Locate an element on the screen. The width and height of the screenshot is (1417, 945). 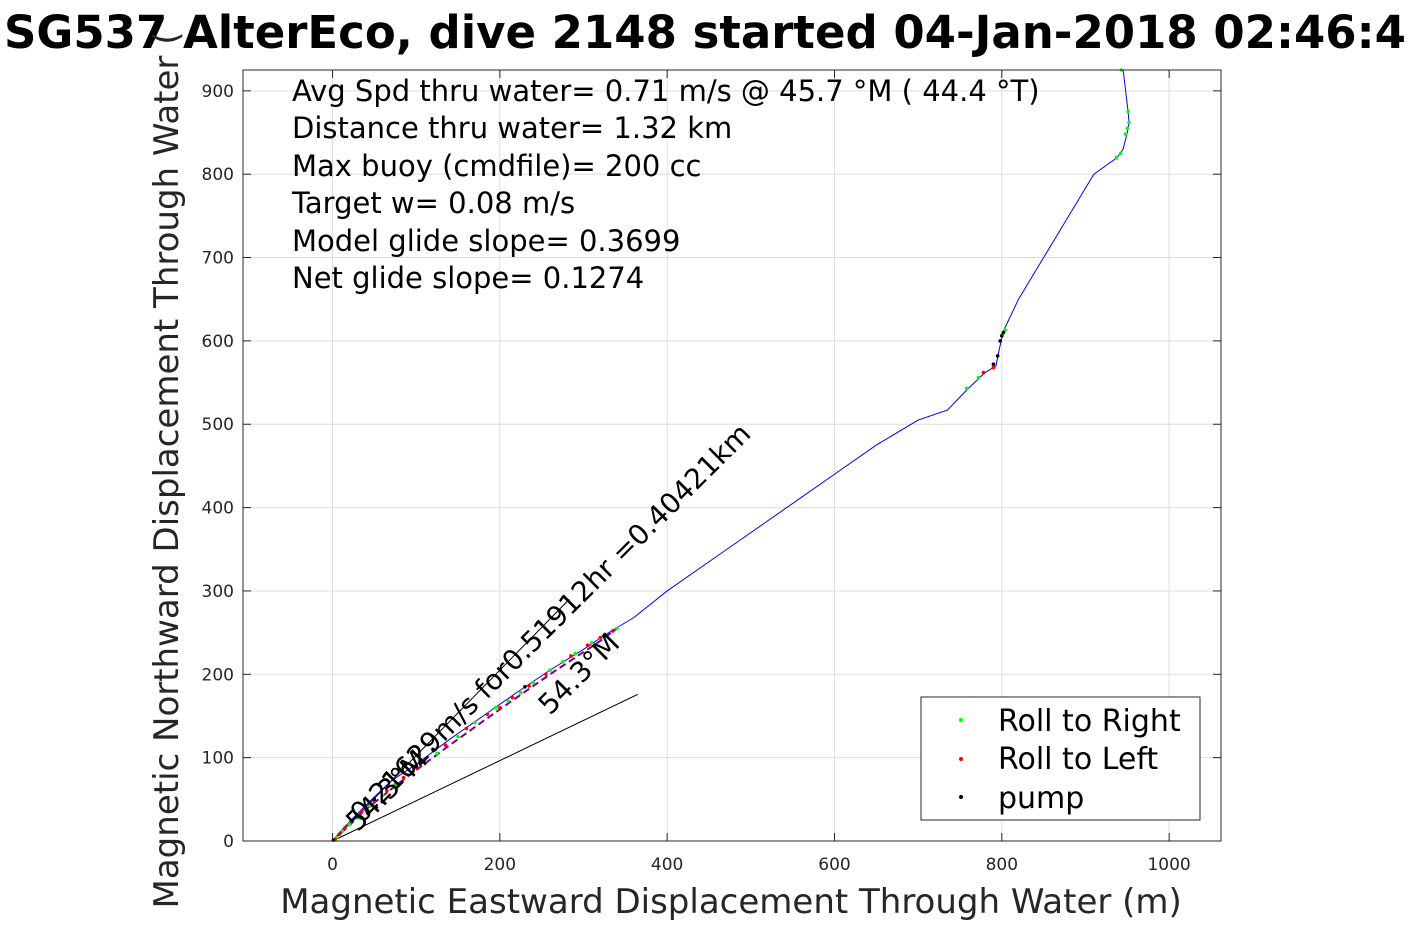
legend-marker-roll-right is located at coordinates (961, 720).